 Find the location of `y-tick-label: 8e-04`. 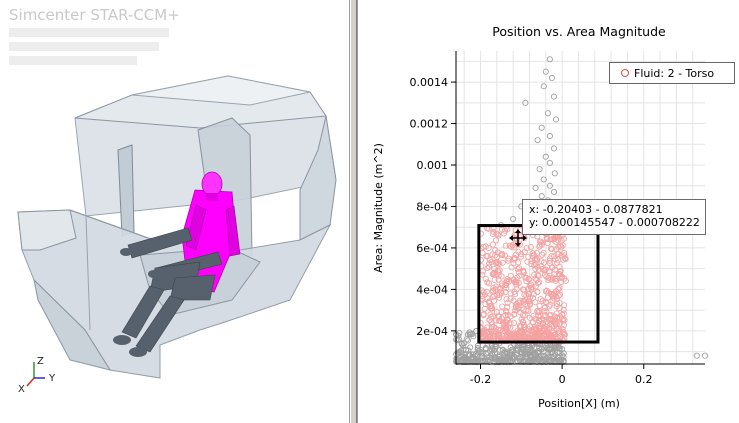

y-tick-label: 8e-04 is located at coordinates (432, 206).